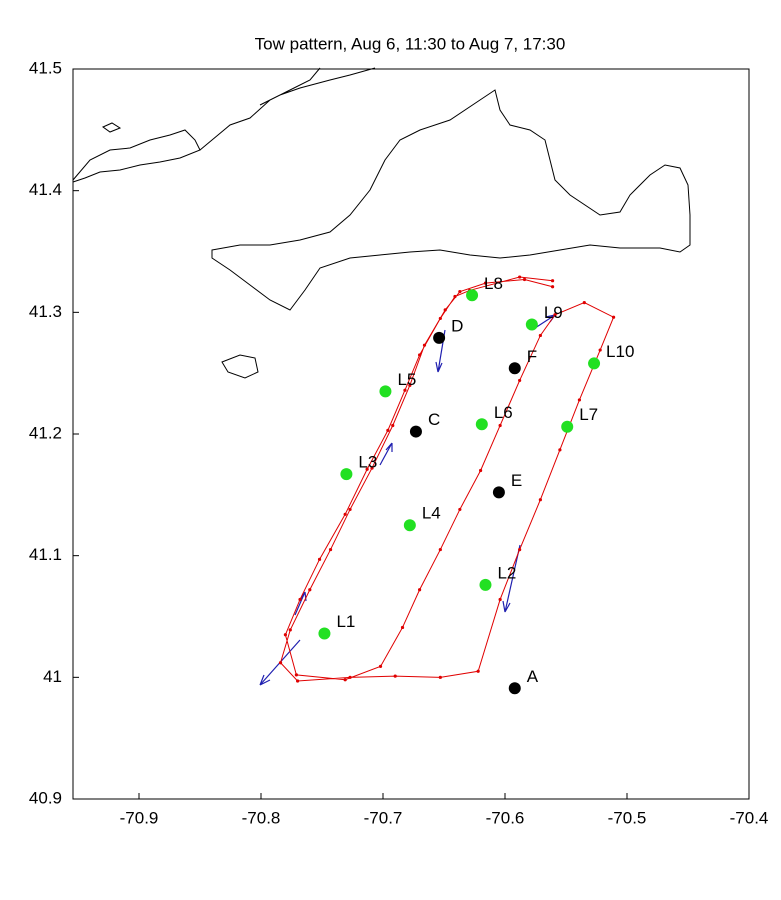  I want to click on y-tick-label: 41.2, so click(45, 432).